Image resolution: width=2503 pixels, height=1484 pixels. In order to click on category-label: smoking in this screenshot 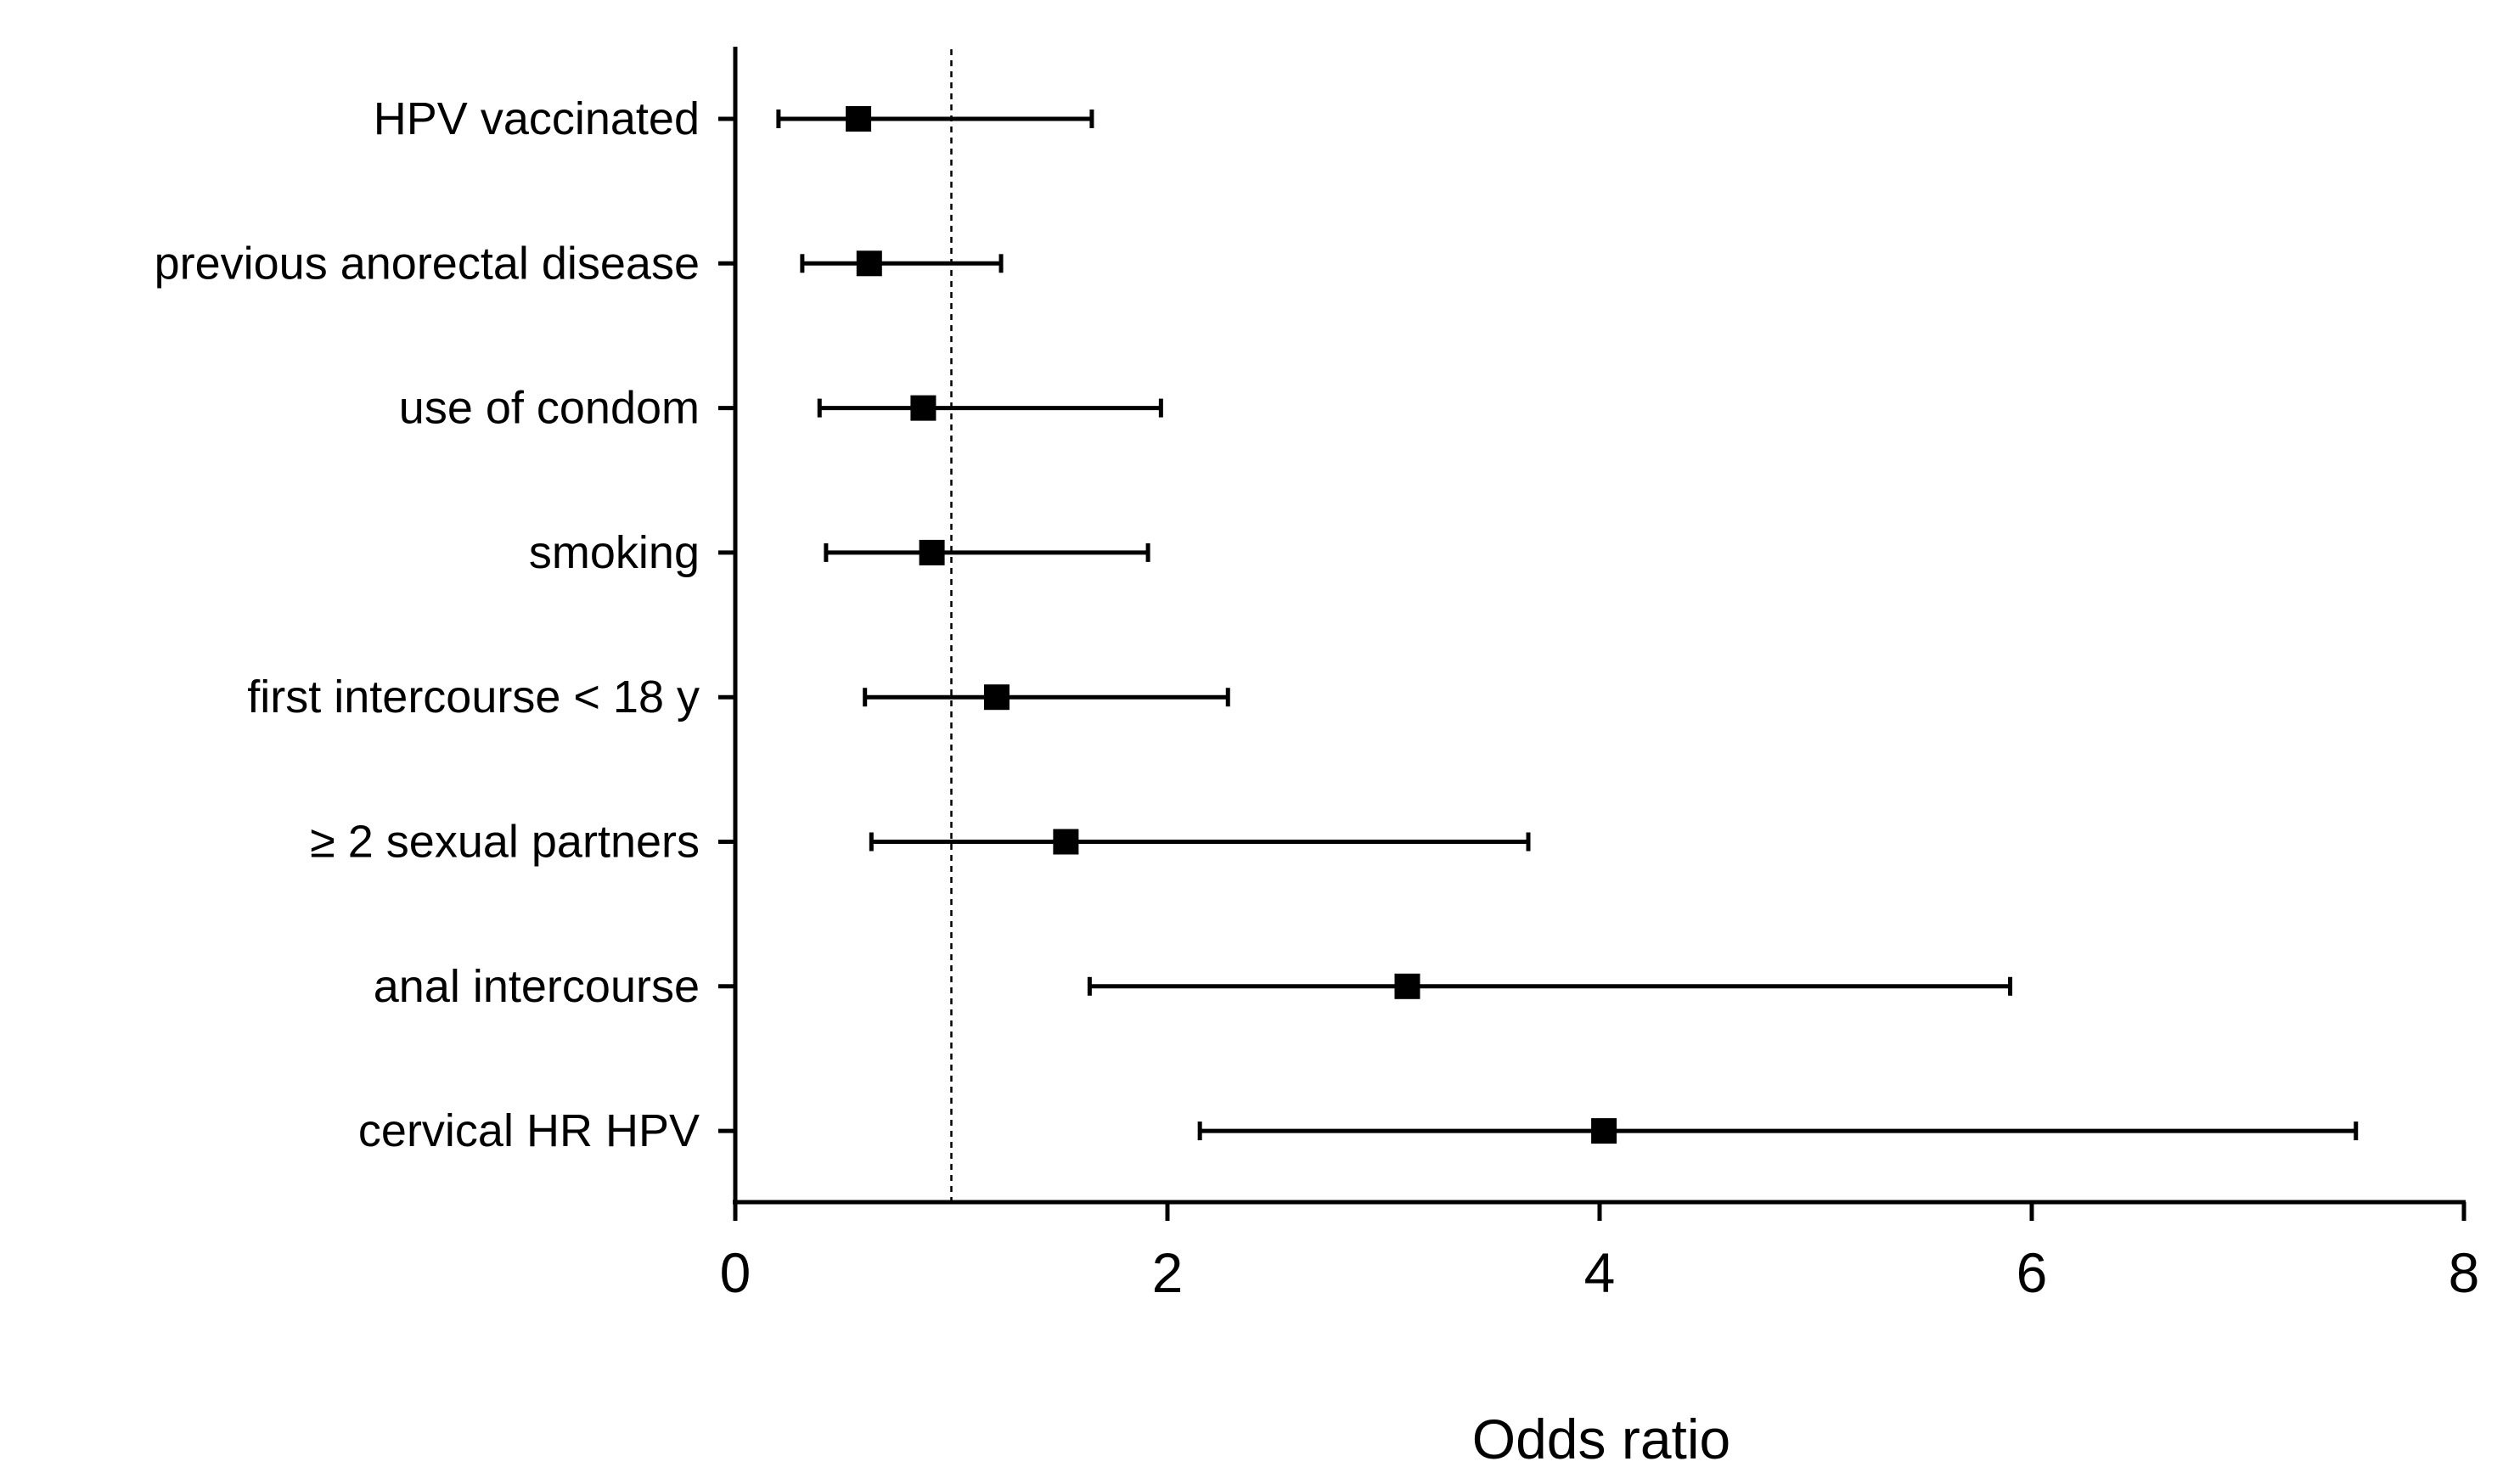, I will do `click(614, 552)`.